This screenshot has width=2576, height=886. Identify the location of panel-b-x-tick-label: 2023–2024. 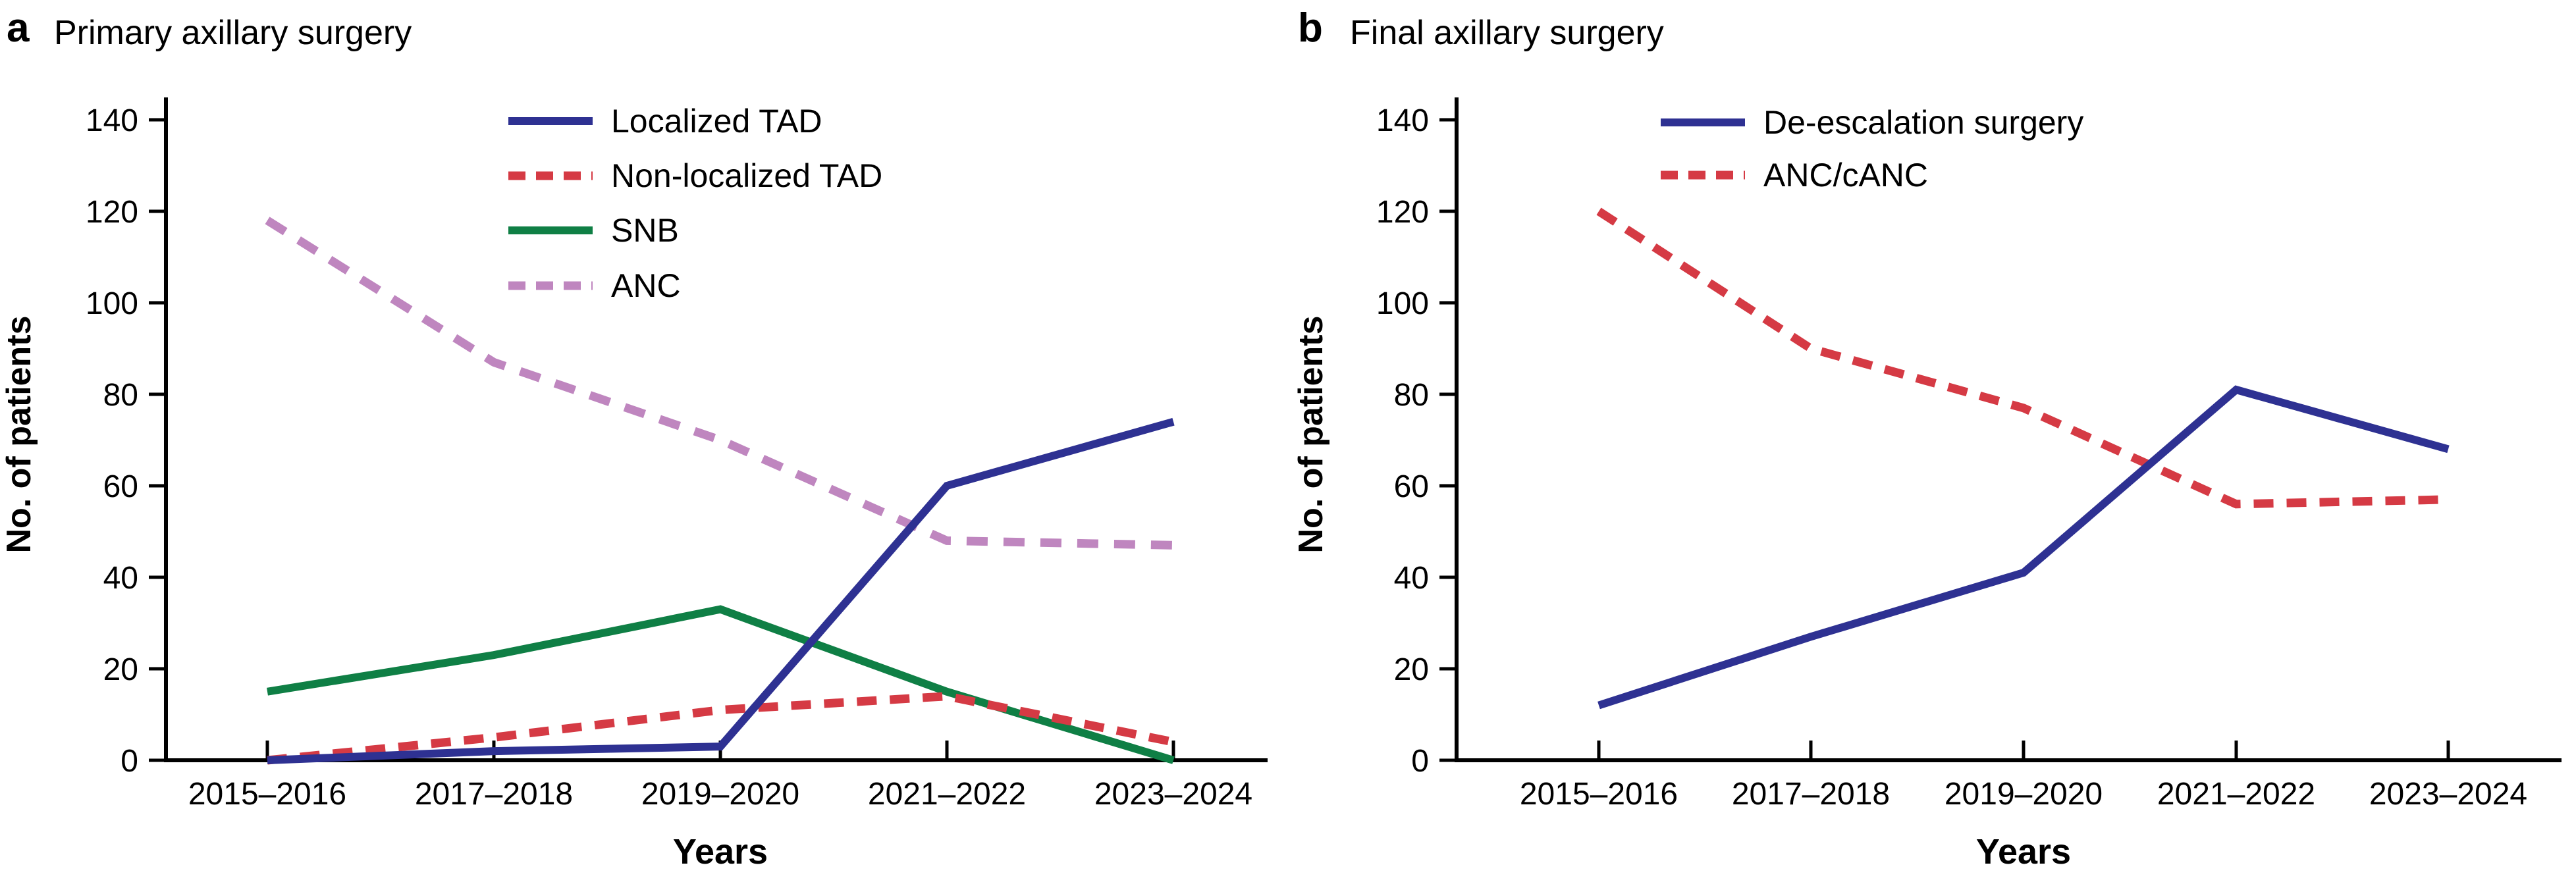
(2448, 795).